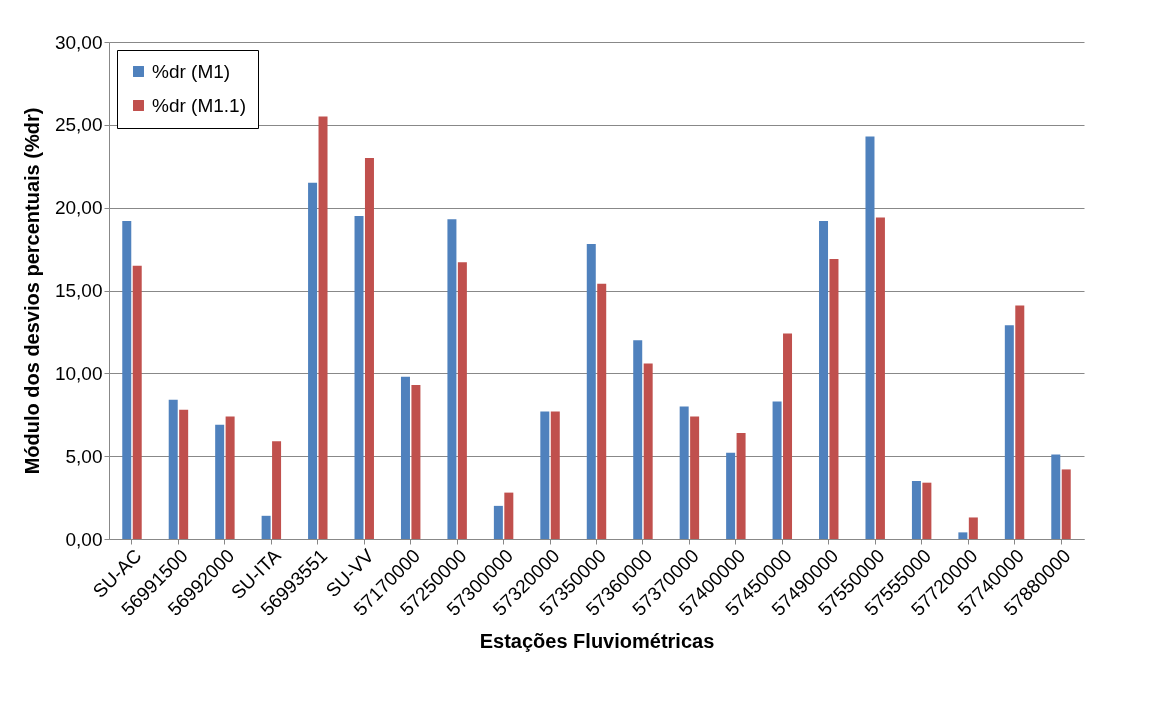 This screenshot has width=1171, height=702. Describe the element at coordinates (597, 640) in the screenshot. I see `x-axis-title: Estações Fluviométricas` at that location.